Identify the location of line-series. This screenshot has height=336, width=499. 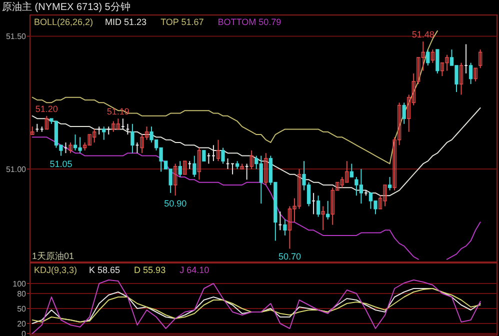
(256, 307).